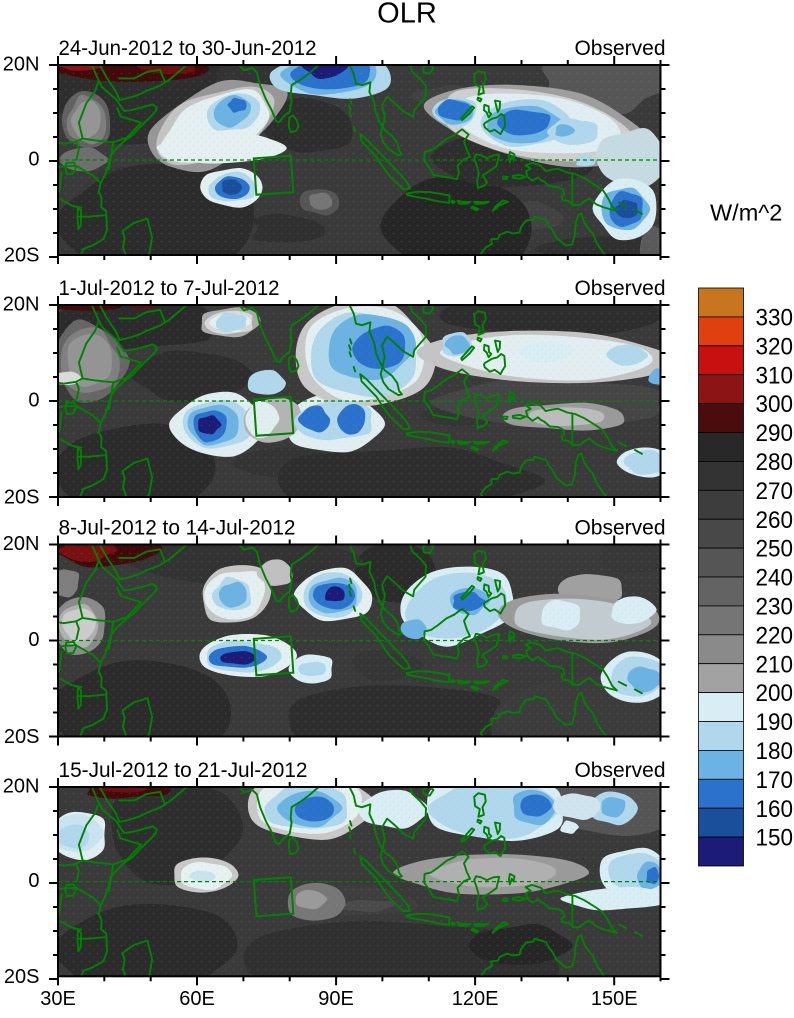 The image size is (794, 1018). Describe the element at coordinates (775, 607) in the screenshot. I see `svg-text: 230` at that location.